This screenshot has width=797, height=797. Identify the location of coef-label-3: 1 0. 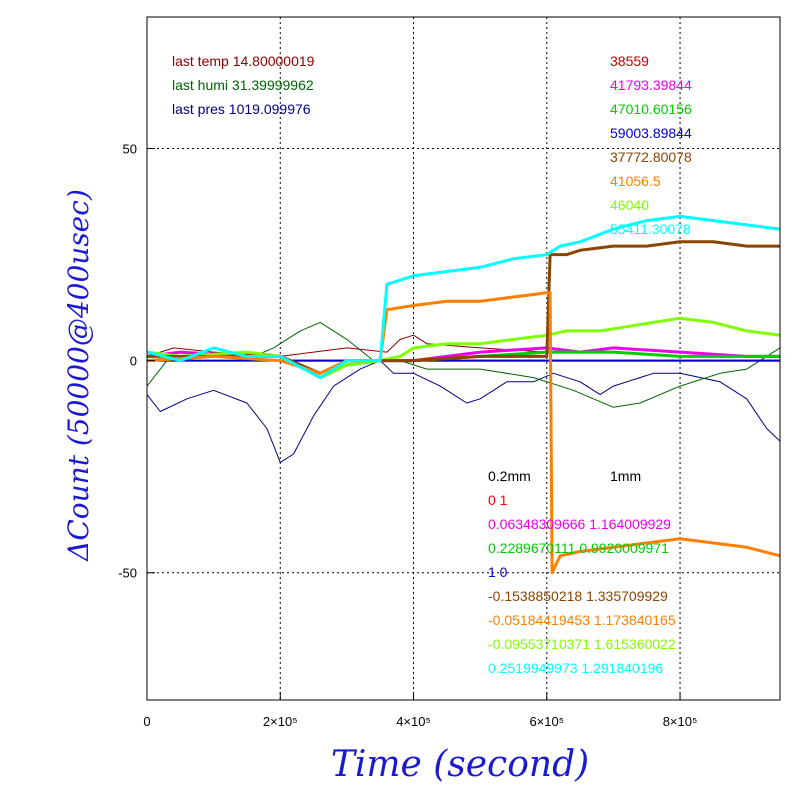
(498, 572).